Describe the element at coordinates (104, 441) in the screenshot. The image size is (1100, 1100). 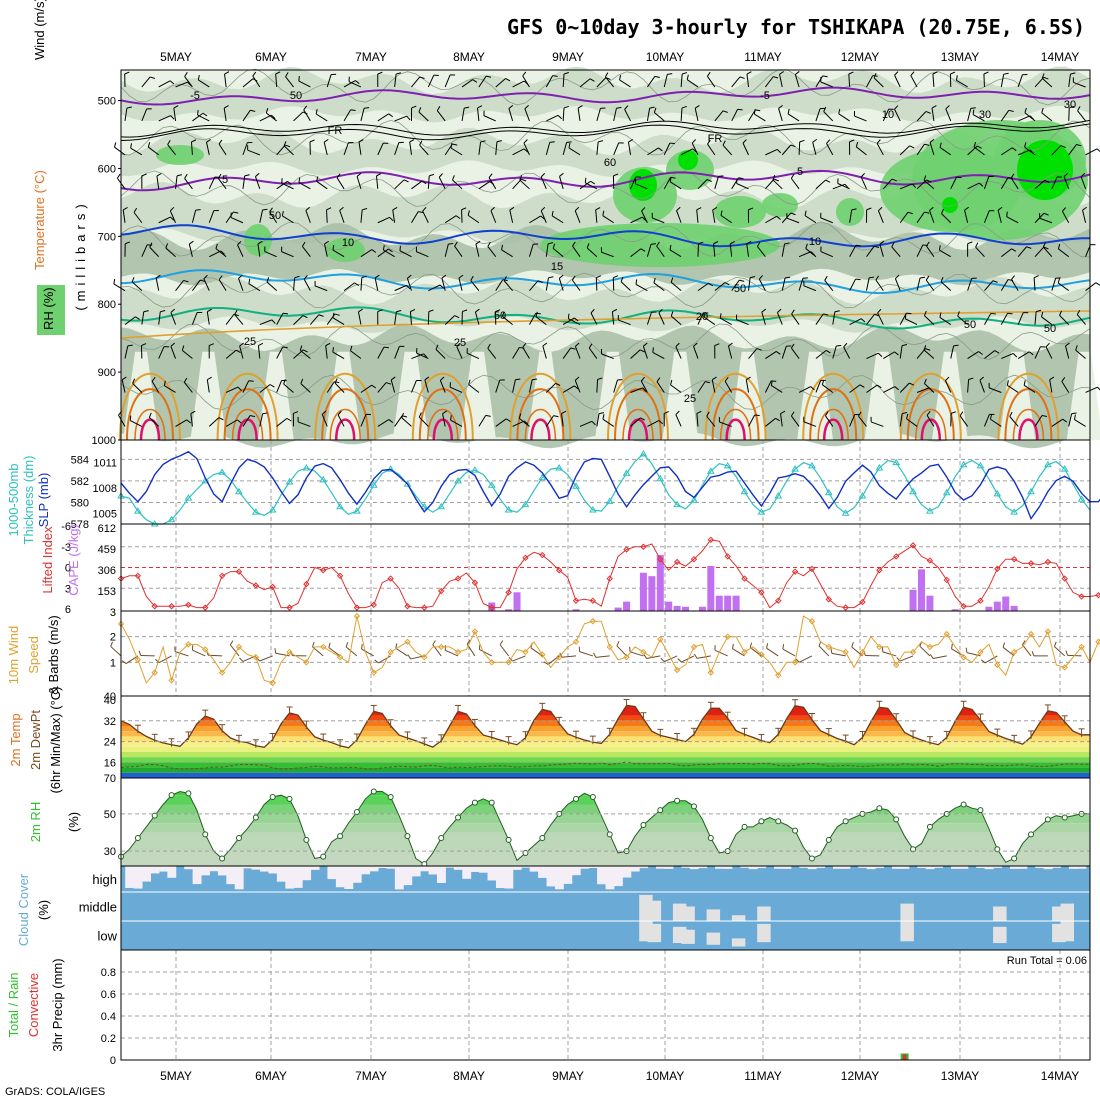
I see `pressure-tick: 1000` at that location.